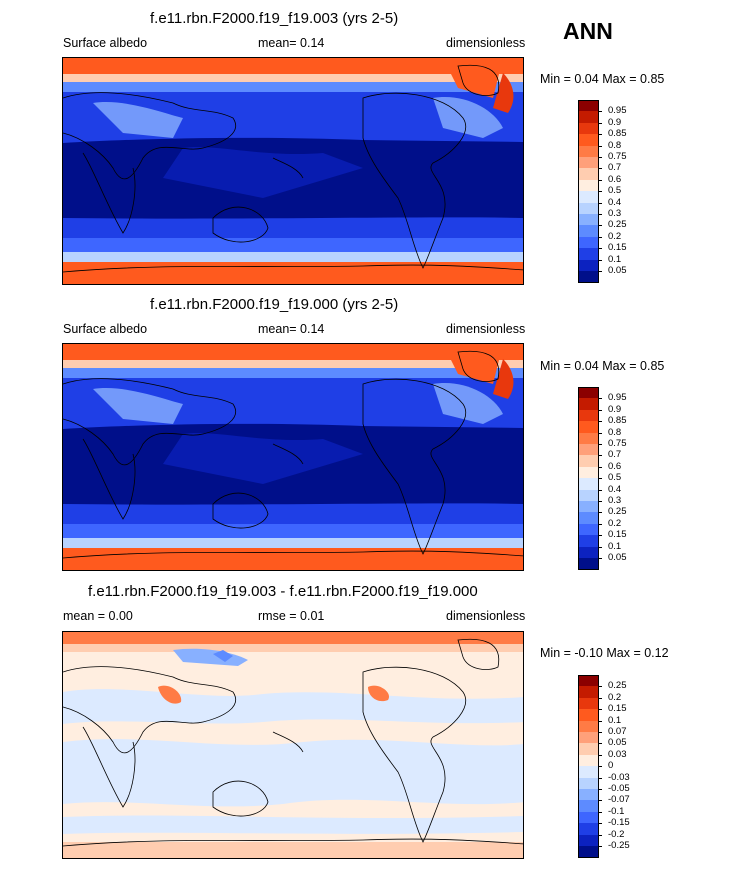  What do you see at coordinates (291, 329) in the screenshot?
I see `panel-2-mean-label: mean= 0.14` at bounding box center [291, 329].